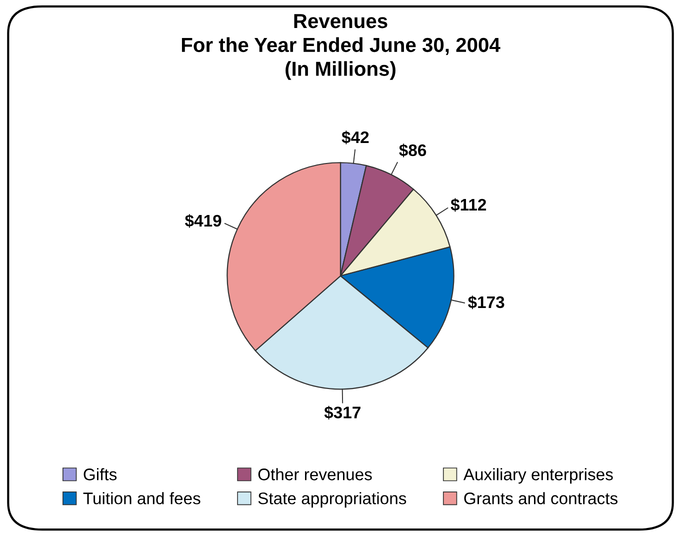 This screenshot has height=536, width=681. Describe the element at coordinates (203, 221) in the screenshot. I see `data-label: $419` at that location.